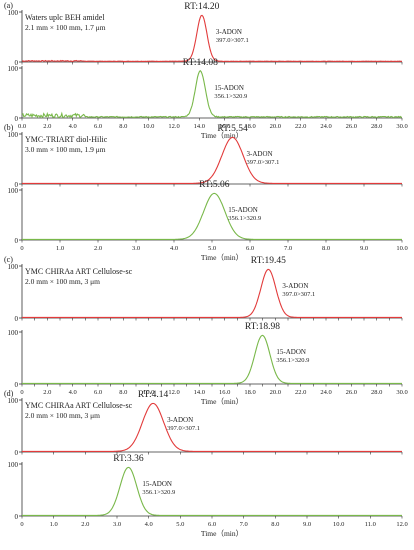 The image size is (414, 550). Describe the element at coordinates (136, 248) in the screenshot. I see `x-tick-label: 3.0` at that location.